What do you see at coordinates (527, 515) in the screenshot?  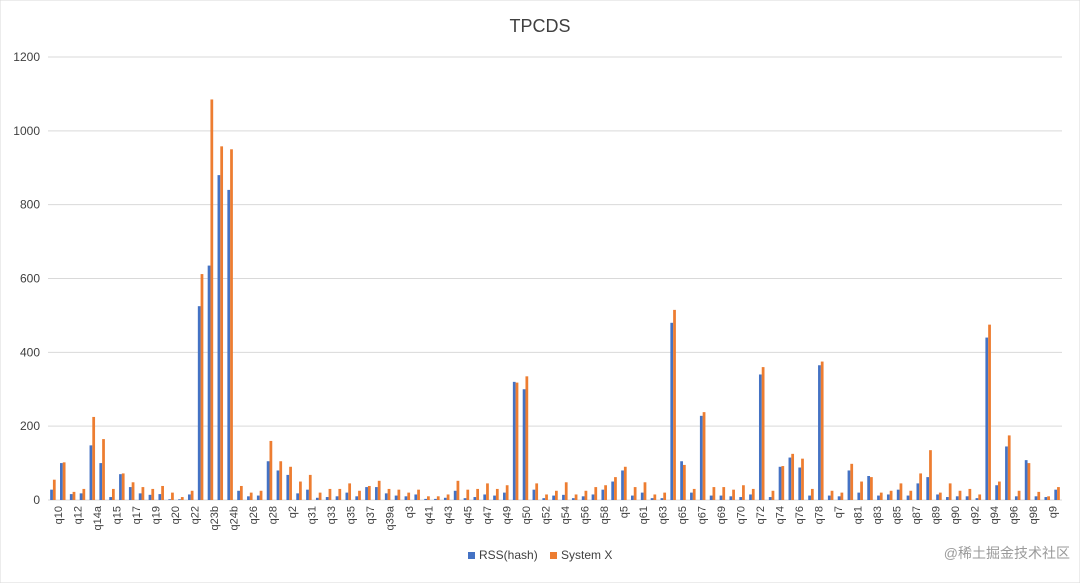 I see `x-tick-label: q50` at bounding box center [527, 515].